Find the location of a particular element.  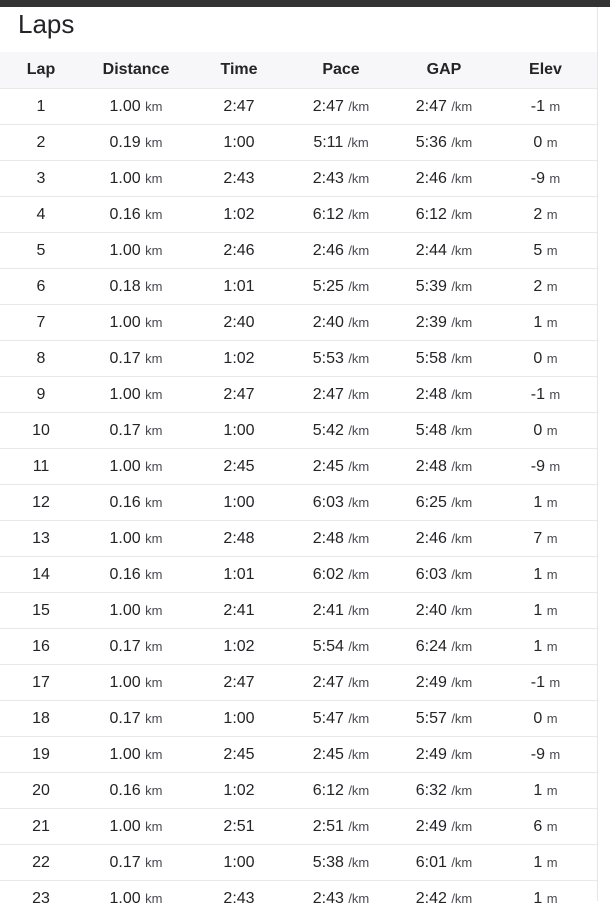

cell-lap: 20 is located at coordinates (41, 791).